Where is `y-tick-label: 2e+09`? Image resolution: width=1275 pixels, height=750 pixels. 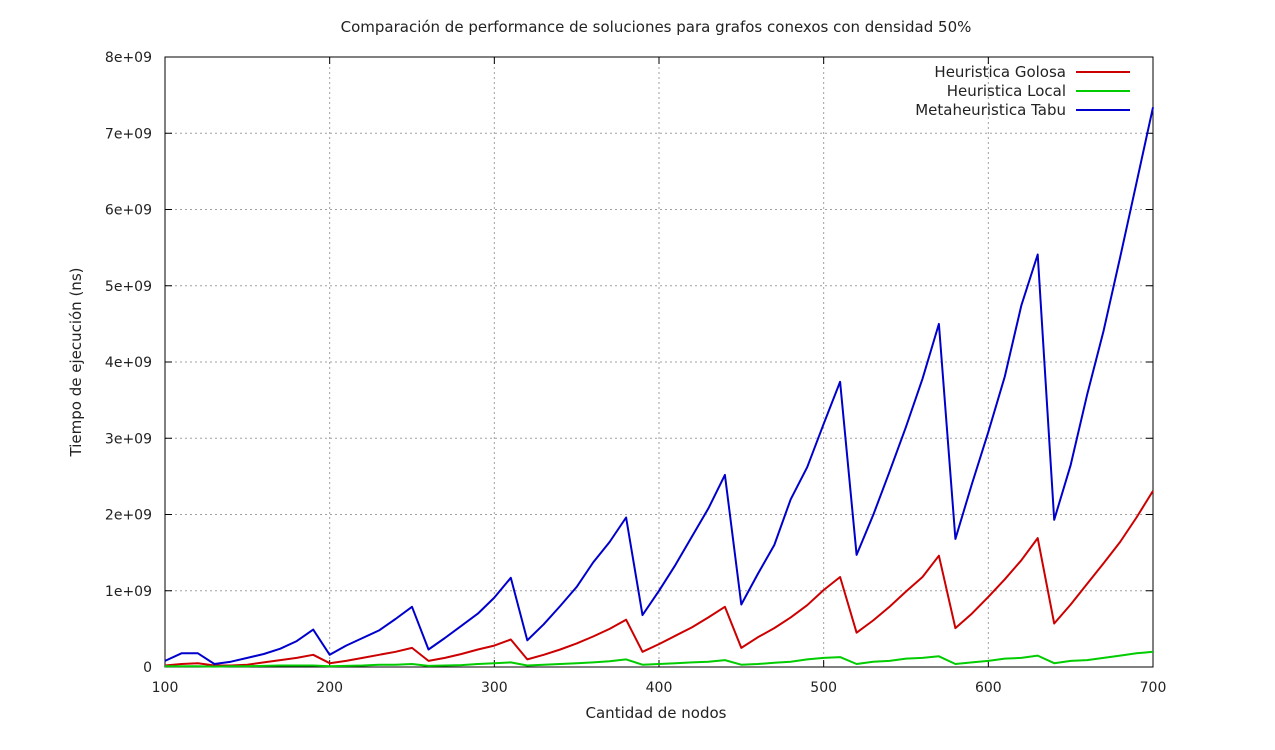
y-tick-label: 2e+09 is located at coordinates (128, 516).